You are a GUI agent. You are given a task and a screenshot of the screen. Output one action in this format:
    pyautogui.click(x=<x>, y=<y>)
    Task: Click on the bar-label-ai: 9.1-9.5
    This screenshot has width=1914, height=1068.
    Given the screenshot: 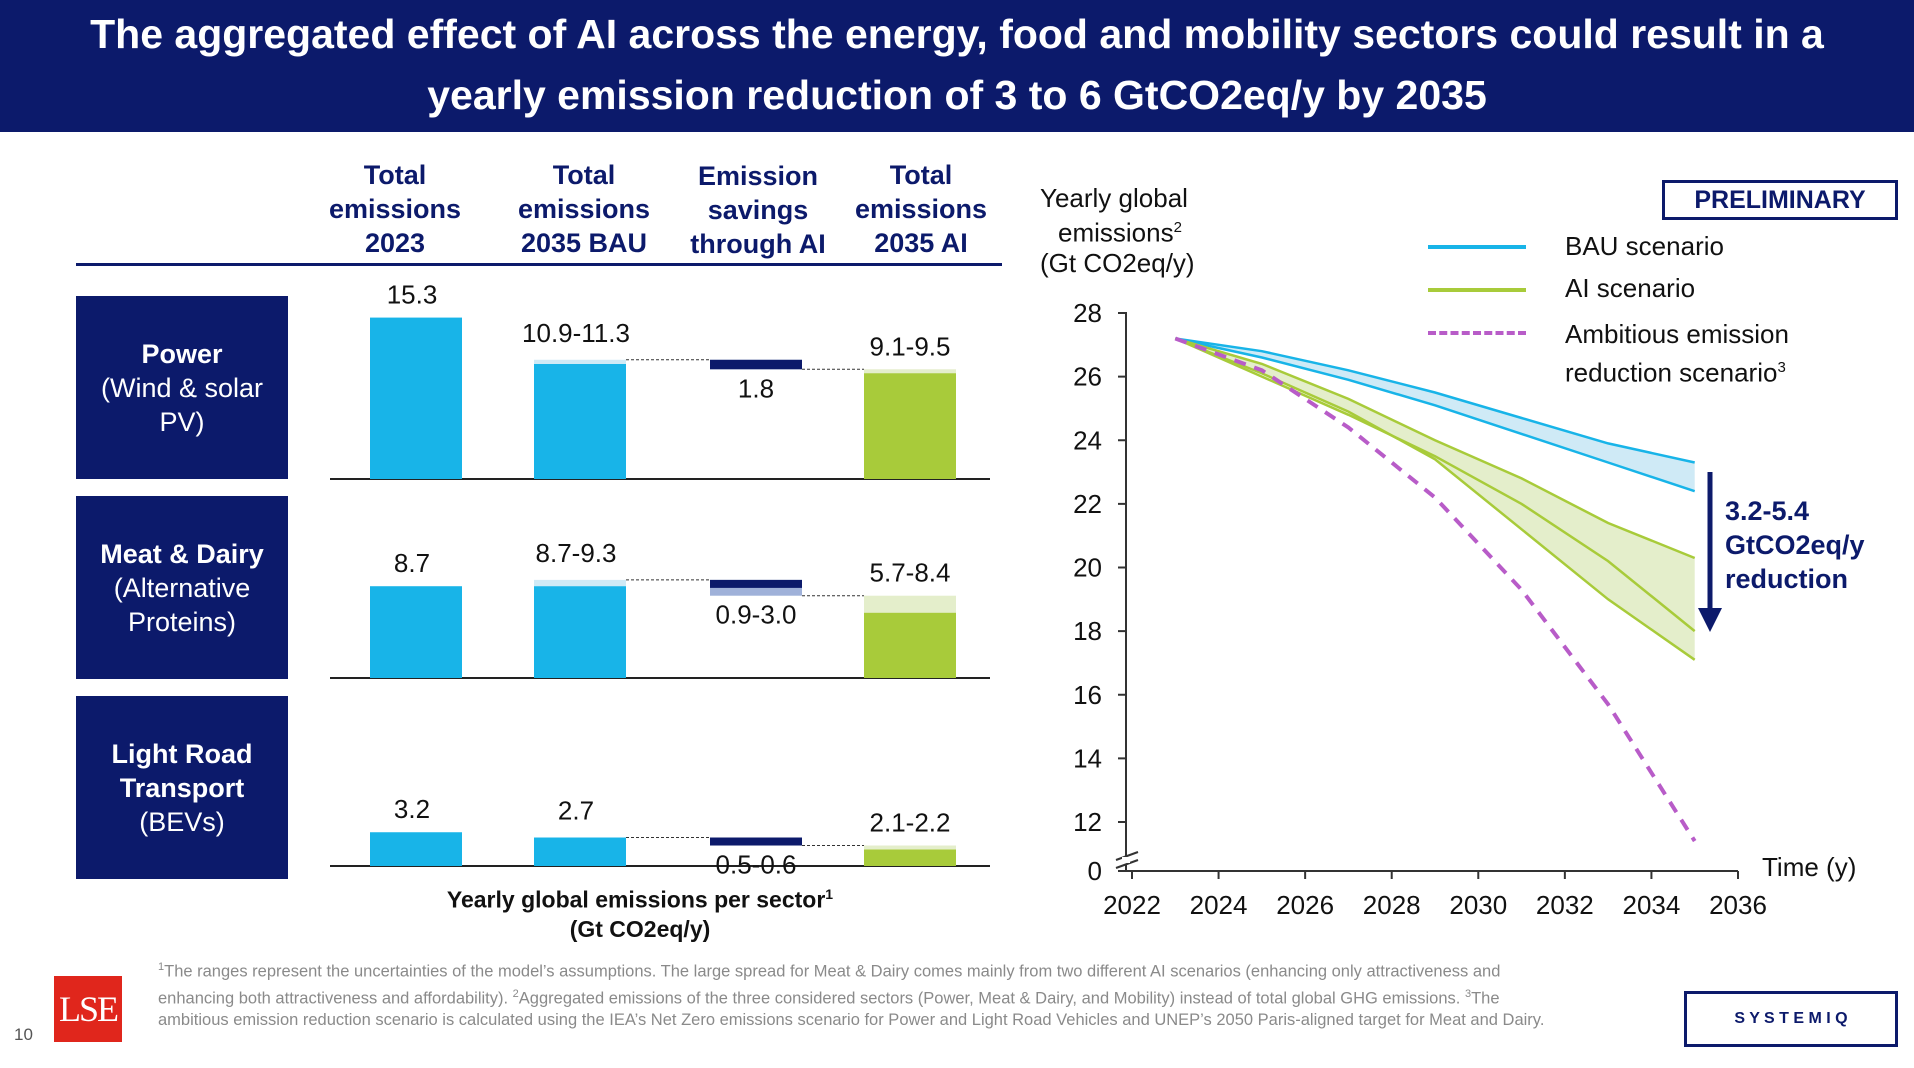 What is the action you would take?
    pyautogui.click(x=910, y=346)
    